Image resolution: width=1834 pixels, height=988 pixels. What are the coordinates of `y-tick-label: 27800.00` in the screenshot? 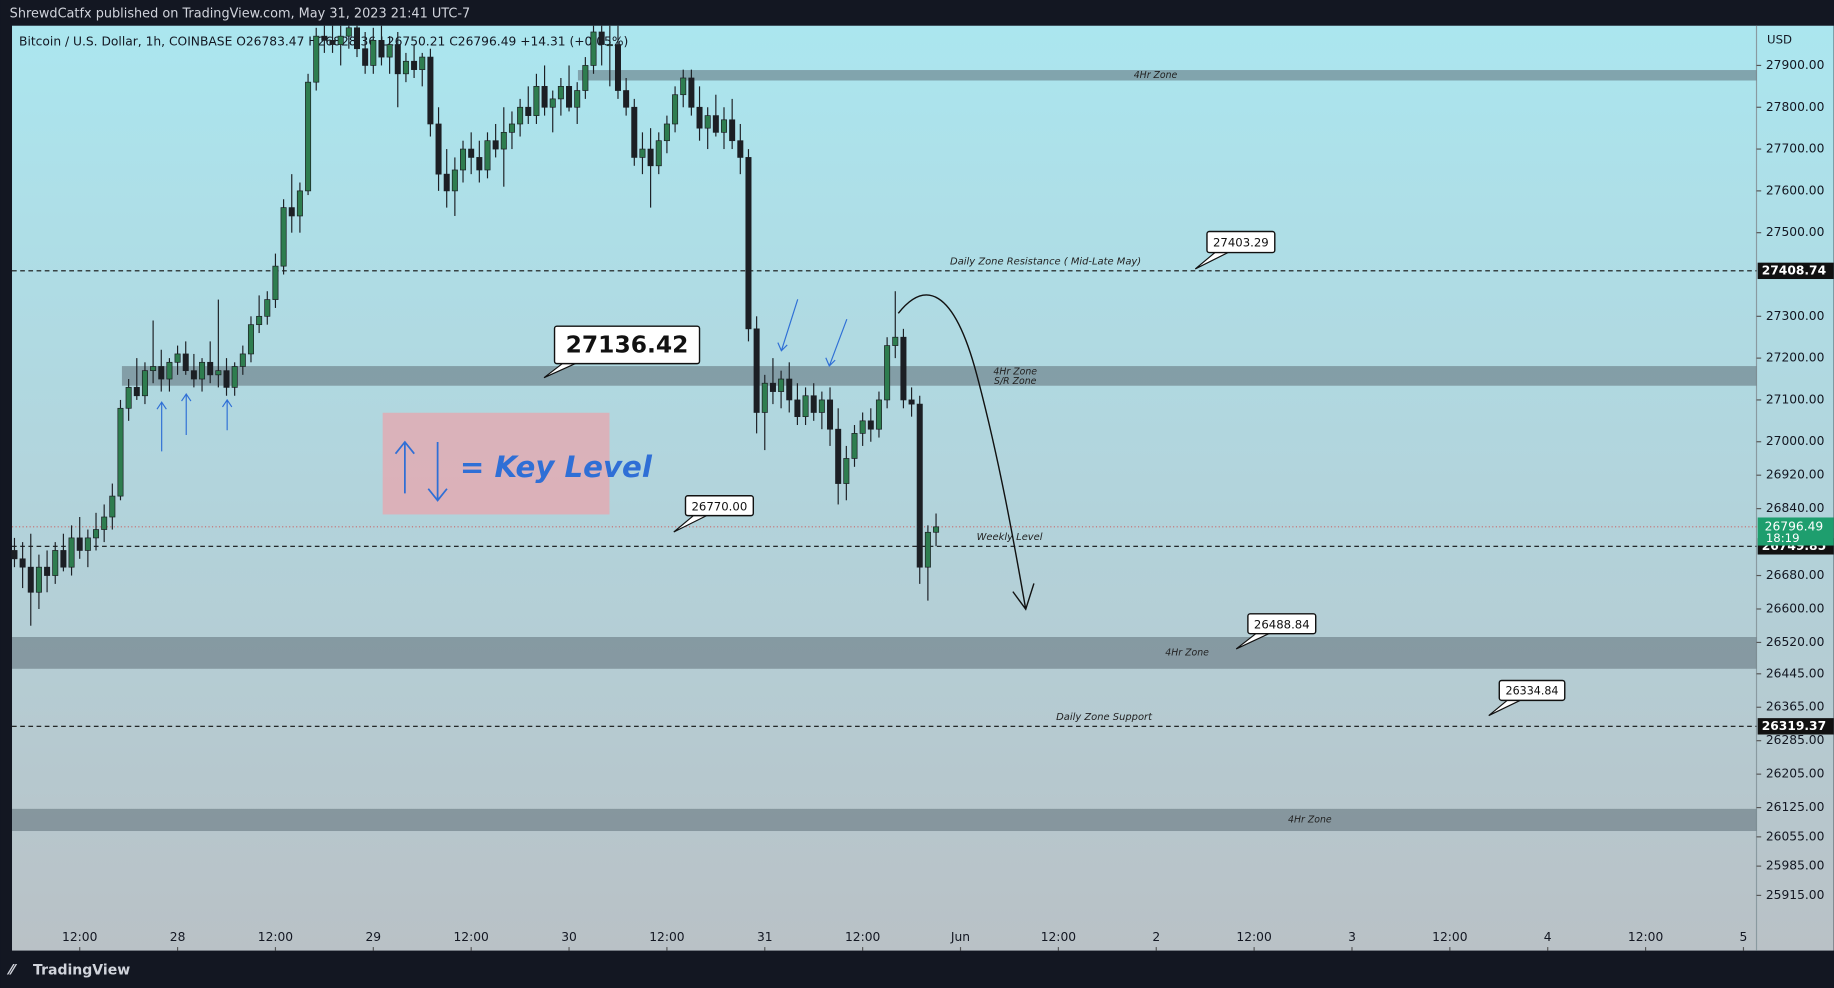 It's located at (1795, 107).